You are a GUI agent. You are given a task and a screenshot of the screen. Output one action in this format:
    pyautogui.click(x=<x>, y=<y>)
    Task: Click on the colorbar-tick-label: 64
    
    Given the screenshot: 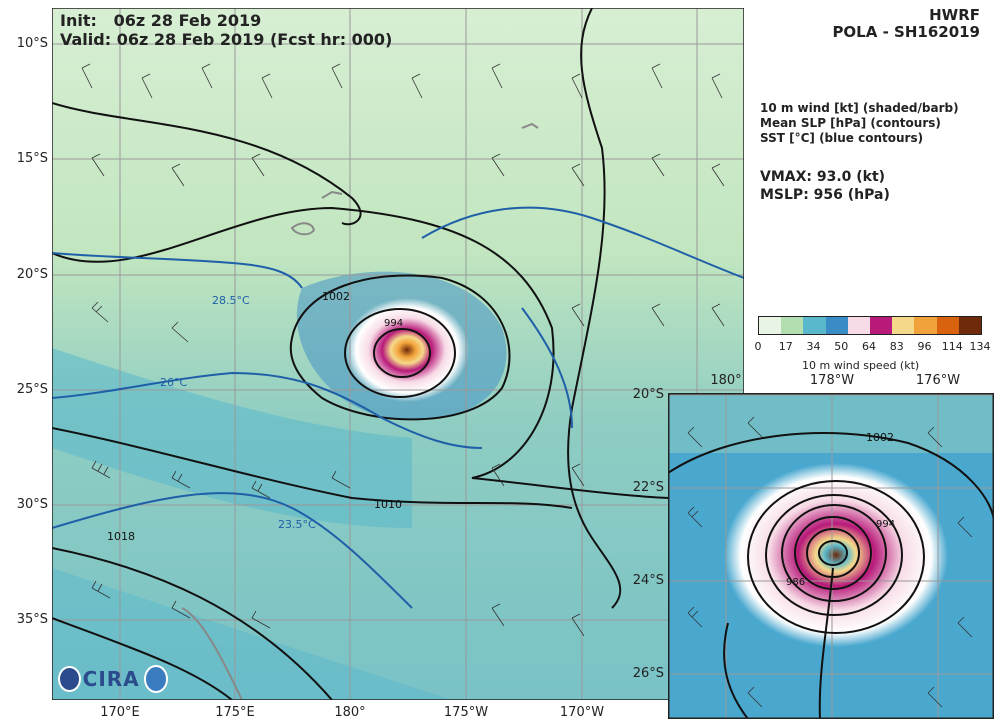 What is the action you would take?
    pyautogui.click(x=869, y=346)
    